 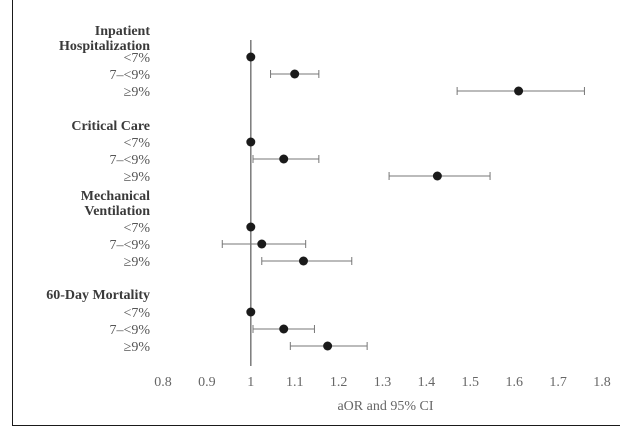 What do you see at coordinates (295, 382) in the screenshot?
I see `x-tick-label: 1.1` at bounding box center [295, 382].